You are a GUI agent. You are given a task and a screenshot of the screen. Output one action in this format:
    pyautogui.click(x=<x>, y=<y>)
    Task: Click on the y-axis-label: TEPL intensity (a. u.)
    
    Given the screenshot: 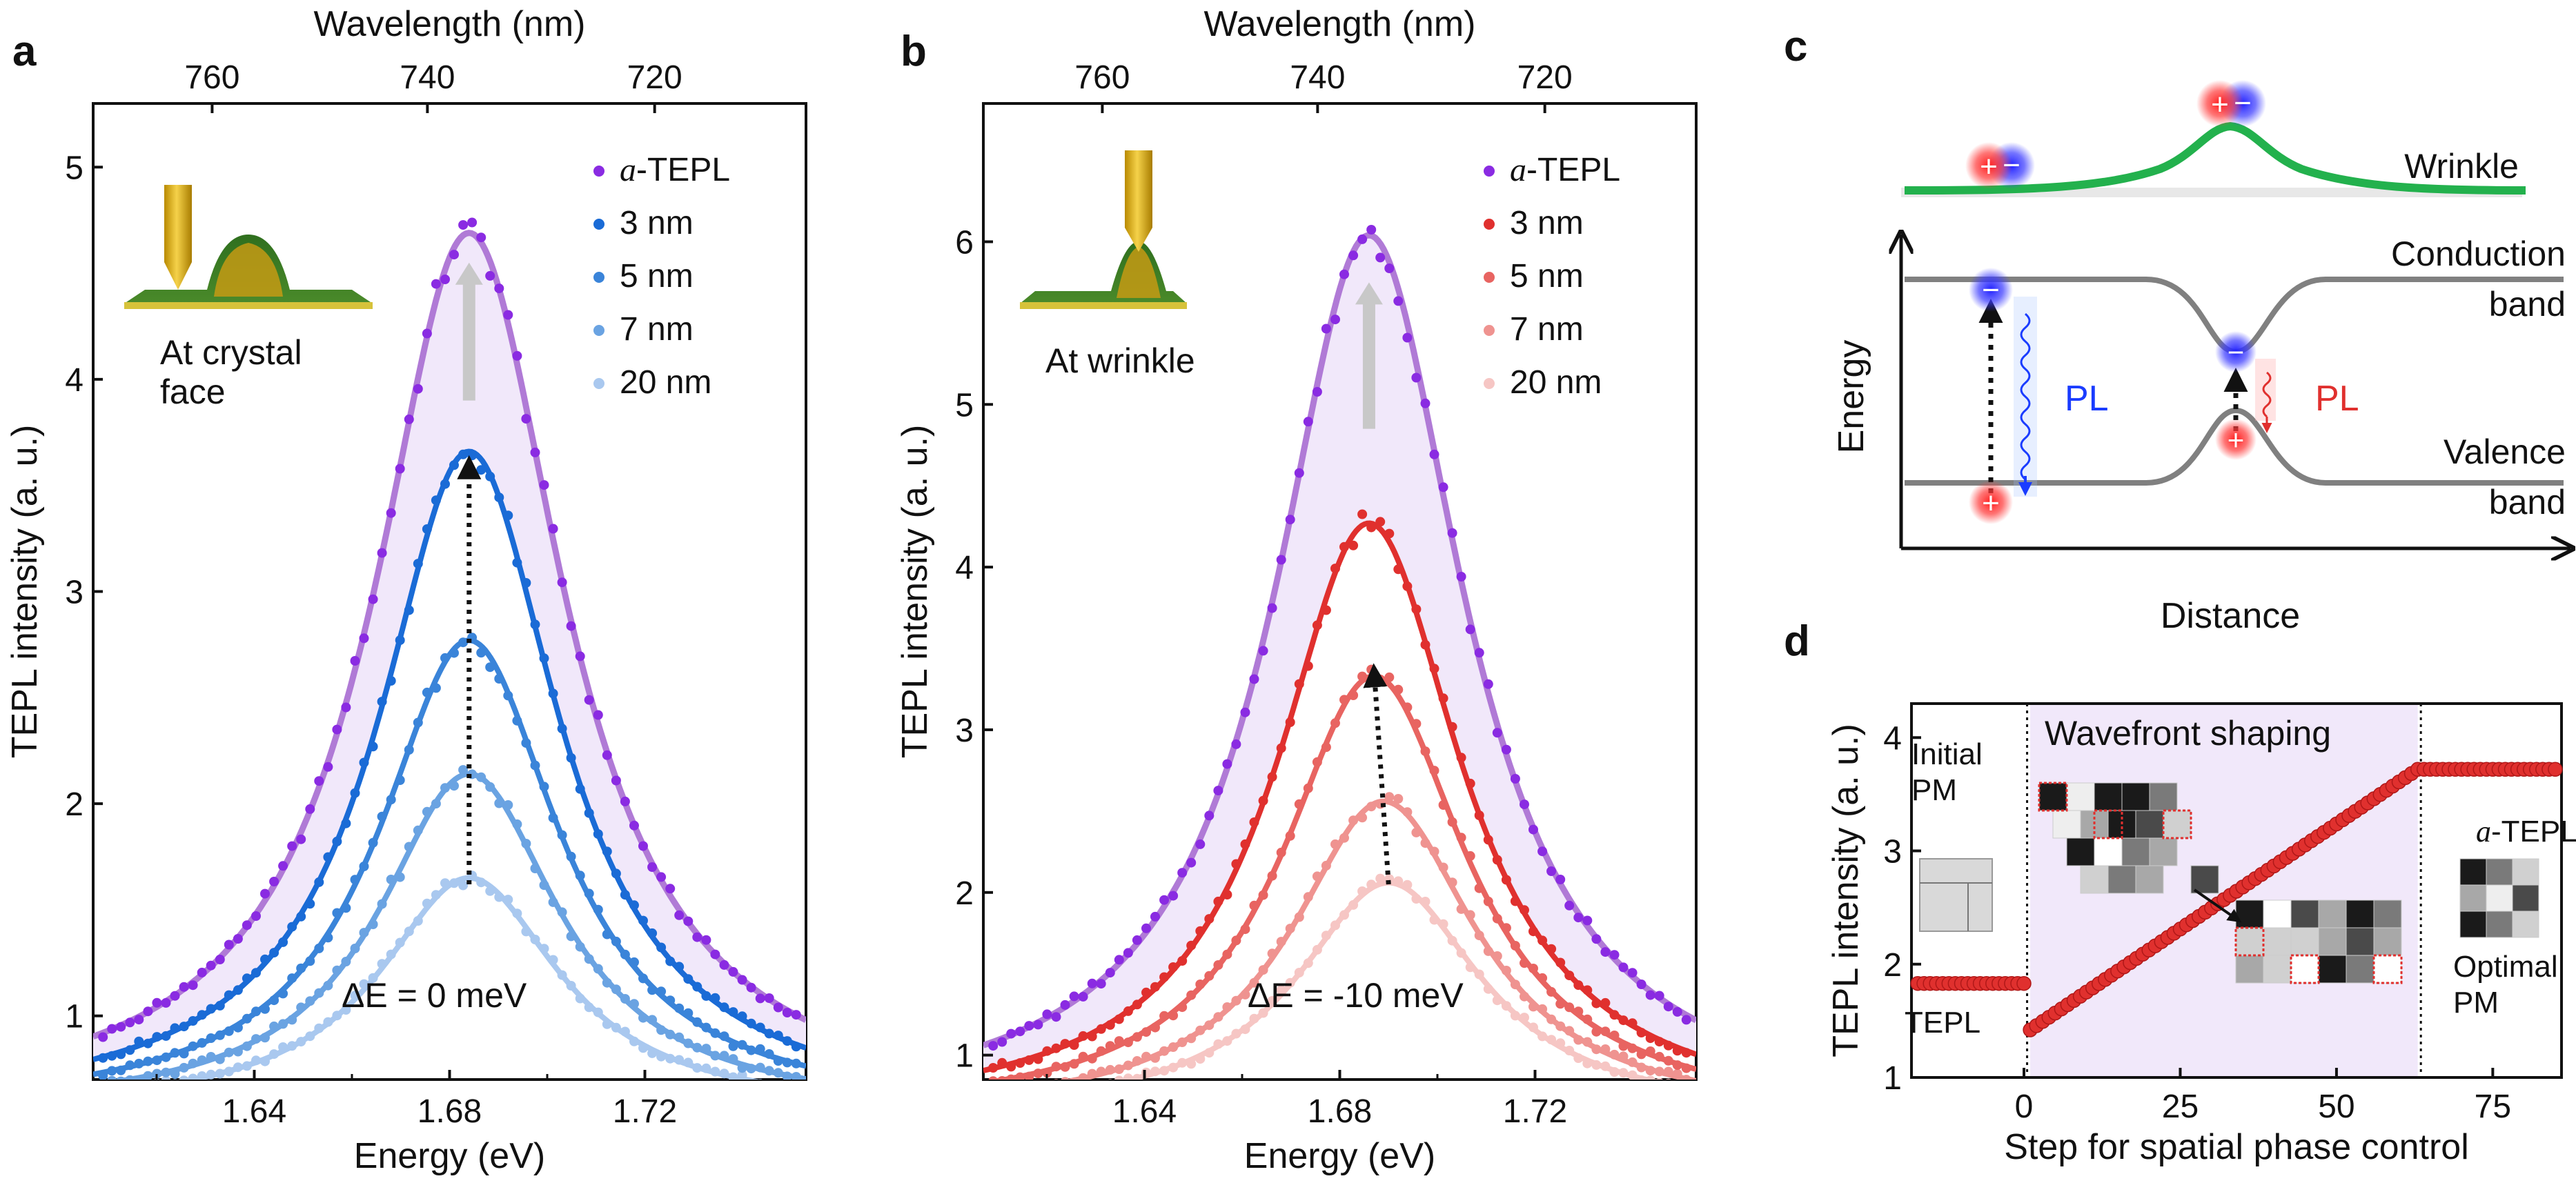 What is the action you would take?
    pyautogui.click(x=915, y=592)
    